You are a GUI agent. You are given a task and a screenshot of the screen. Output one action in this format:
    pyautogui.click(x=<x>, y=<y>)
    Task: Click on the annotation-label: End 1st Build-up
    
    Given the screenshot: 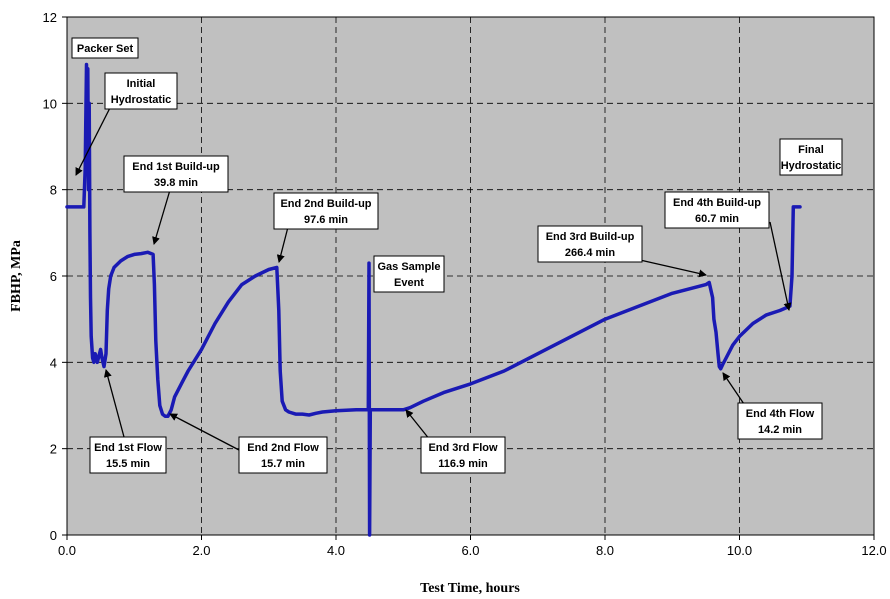 What is the action you would take?
    pyautogui.click(x=176, y=167)
    